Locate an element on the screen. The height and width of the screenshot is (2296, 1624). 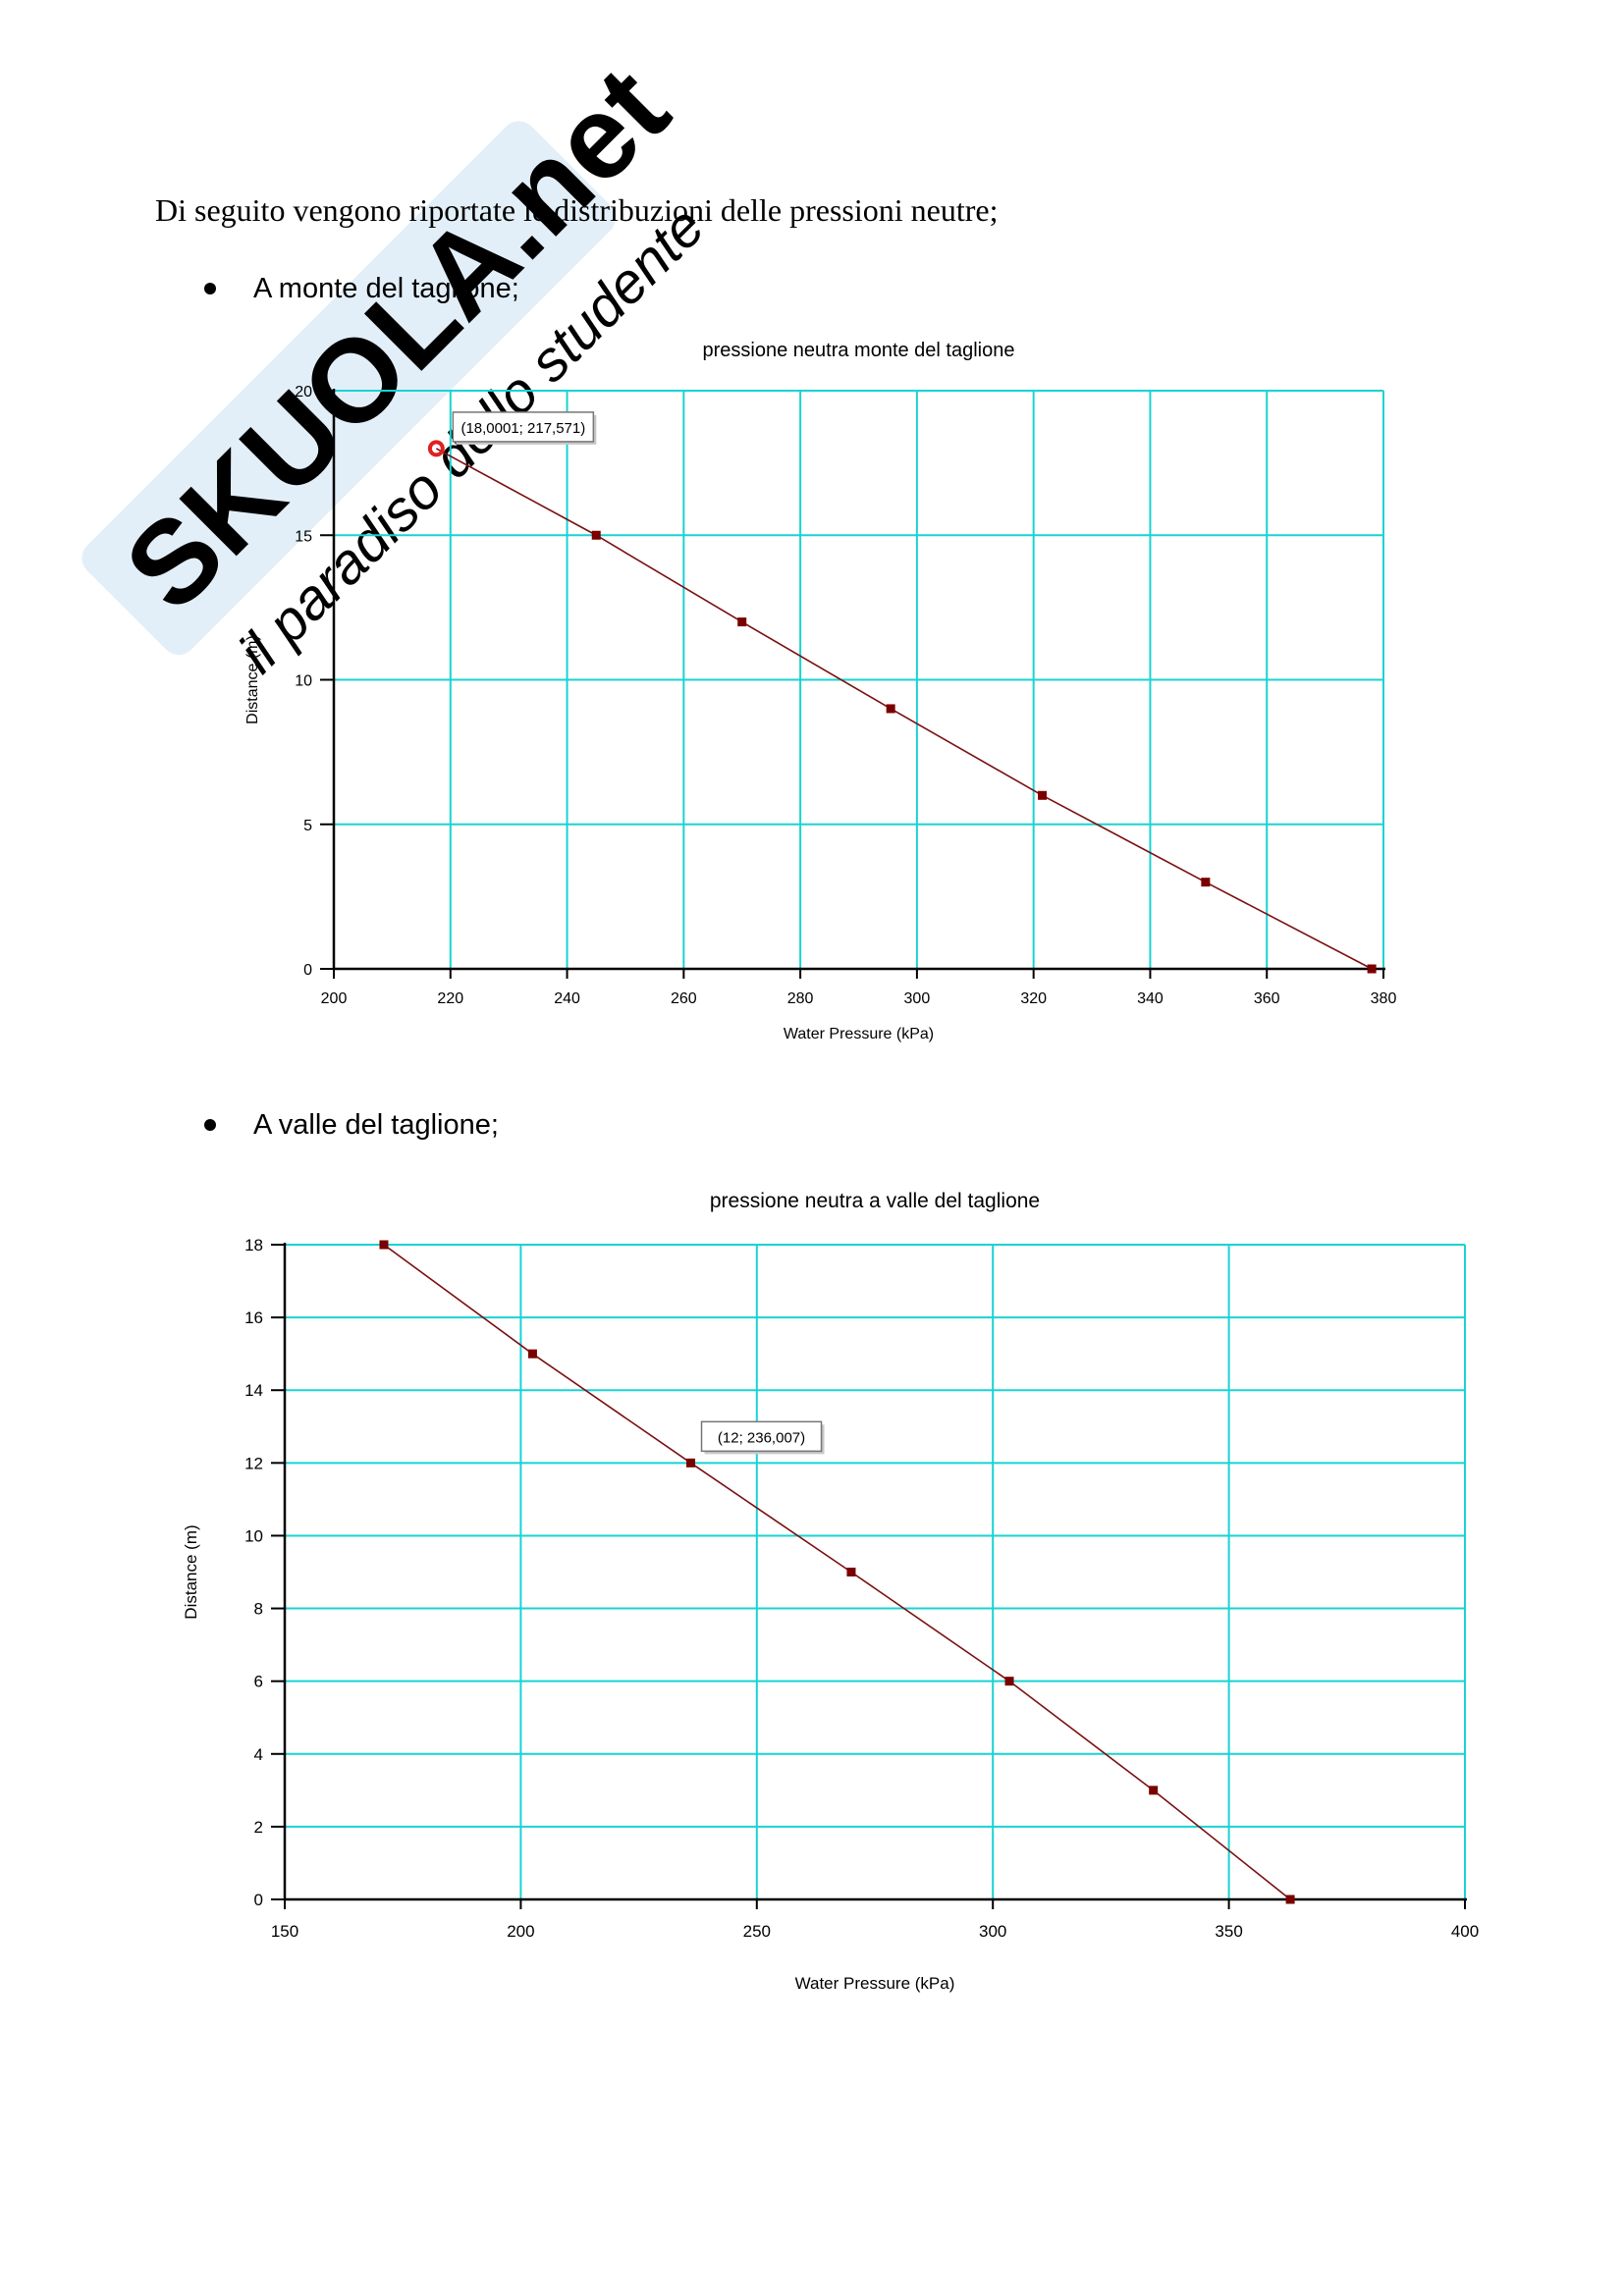
y-tick-label: 14 is located at coordinates (253, 1390).